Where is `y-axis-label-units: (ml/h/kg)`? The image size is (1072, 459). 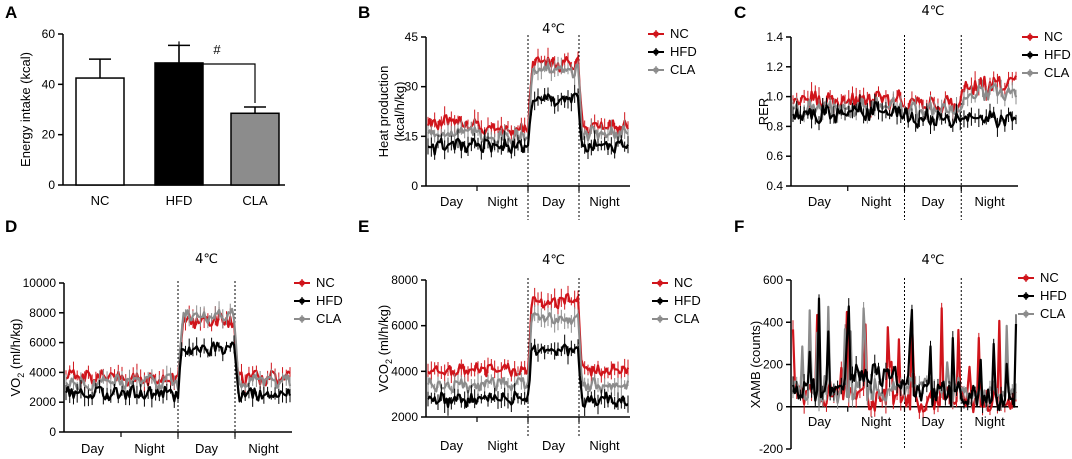 y-axis-label-units: (ml/h/kg) is located at coordinates (383, 332).